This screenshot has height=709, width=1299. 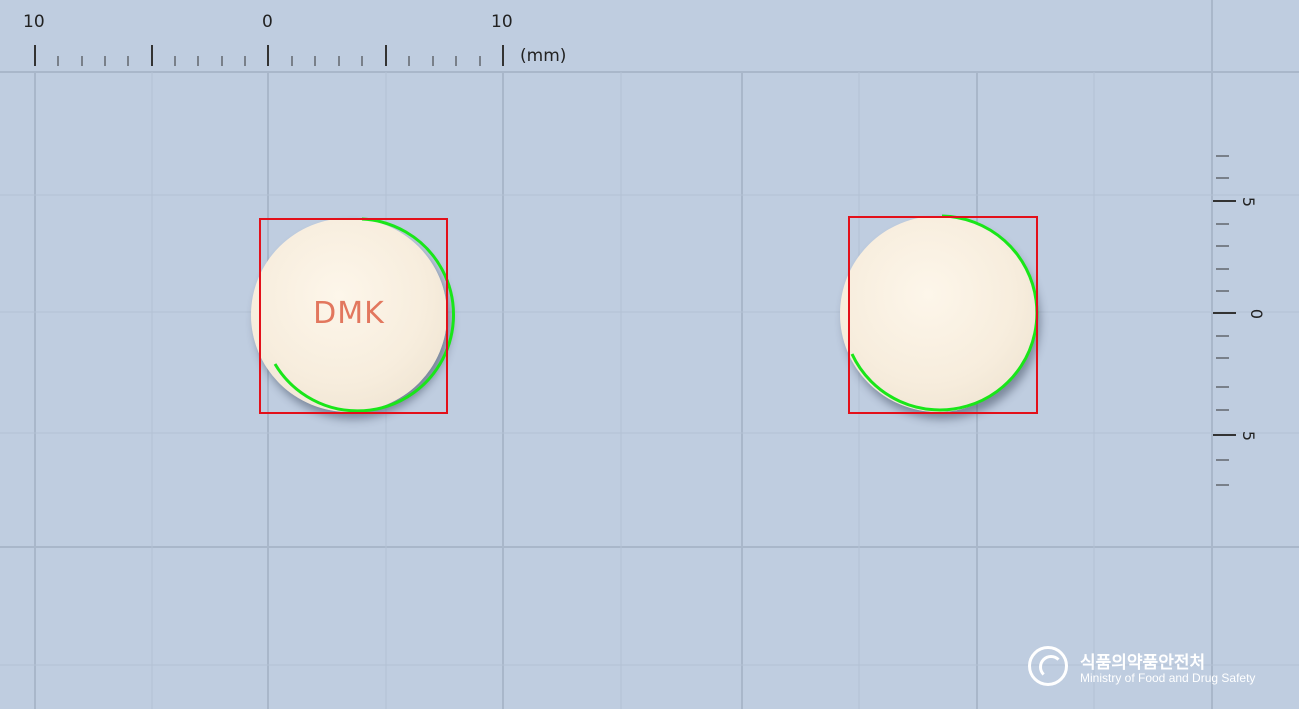 I want to click on top-ruler-label-left: 10, so click(x=34, y=22).